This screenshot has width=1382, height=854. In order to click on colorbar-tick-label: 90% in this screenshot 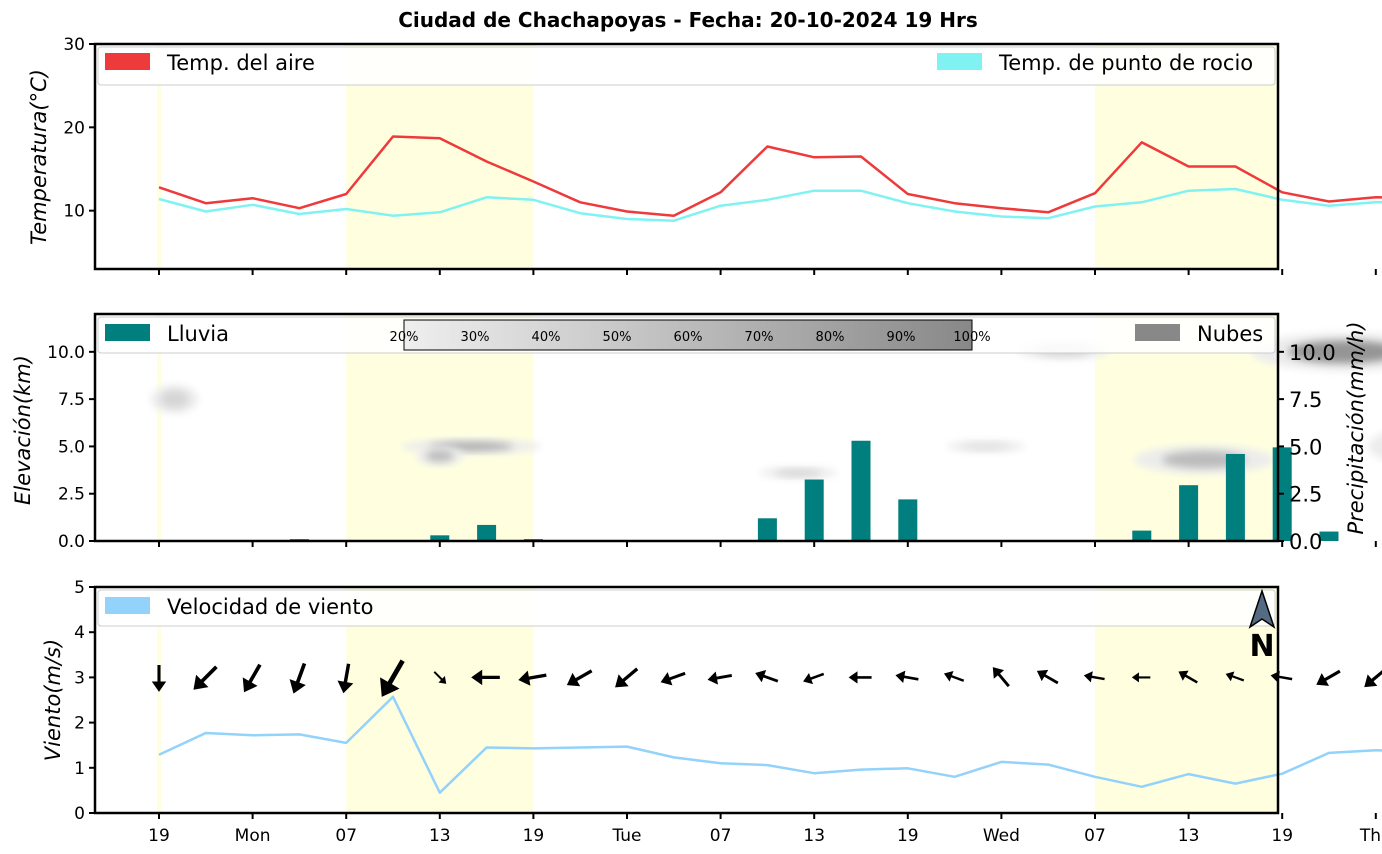, I will do `click(901, 337)`.